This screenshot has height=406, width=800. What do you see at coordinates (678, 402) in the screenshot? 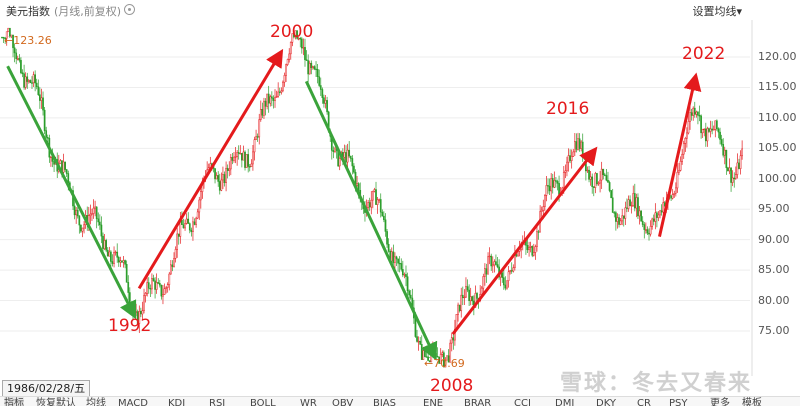
I see `tab-16: PSY` at bounding box center [678, 402].